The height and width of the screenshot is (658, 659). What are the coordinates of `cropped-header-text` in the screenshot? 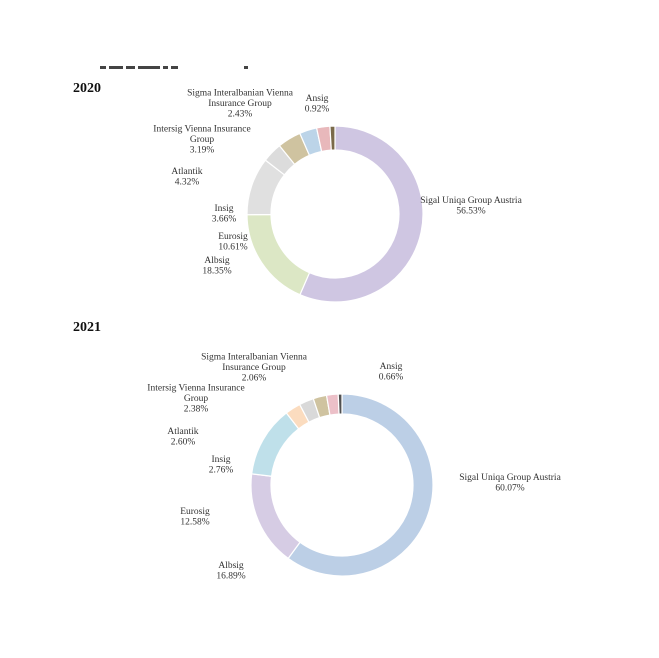 It's located at (240, 70).